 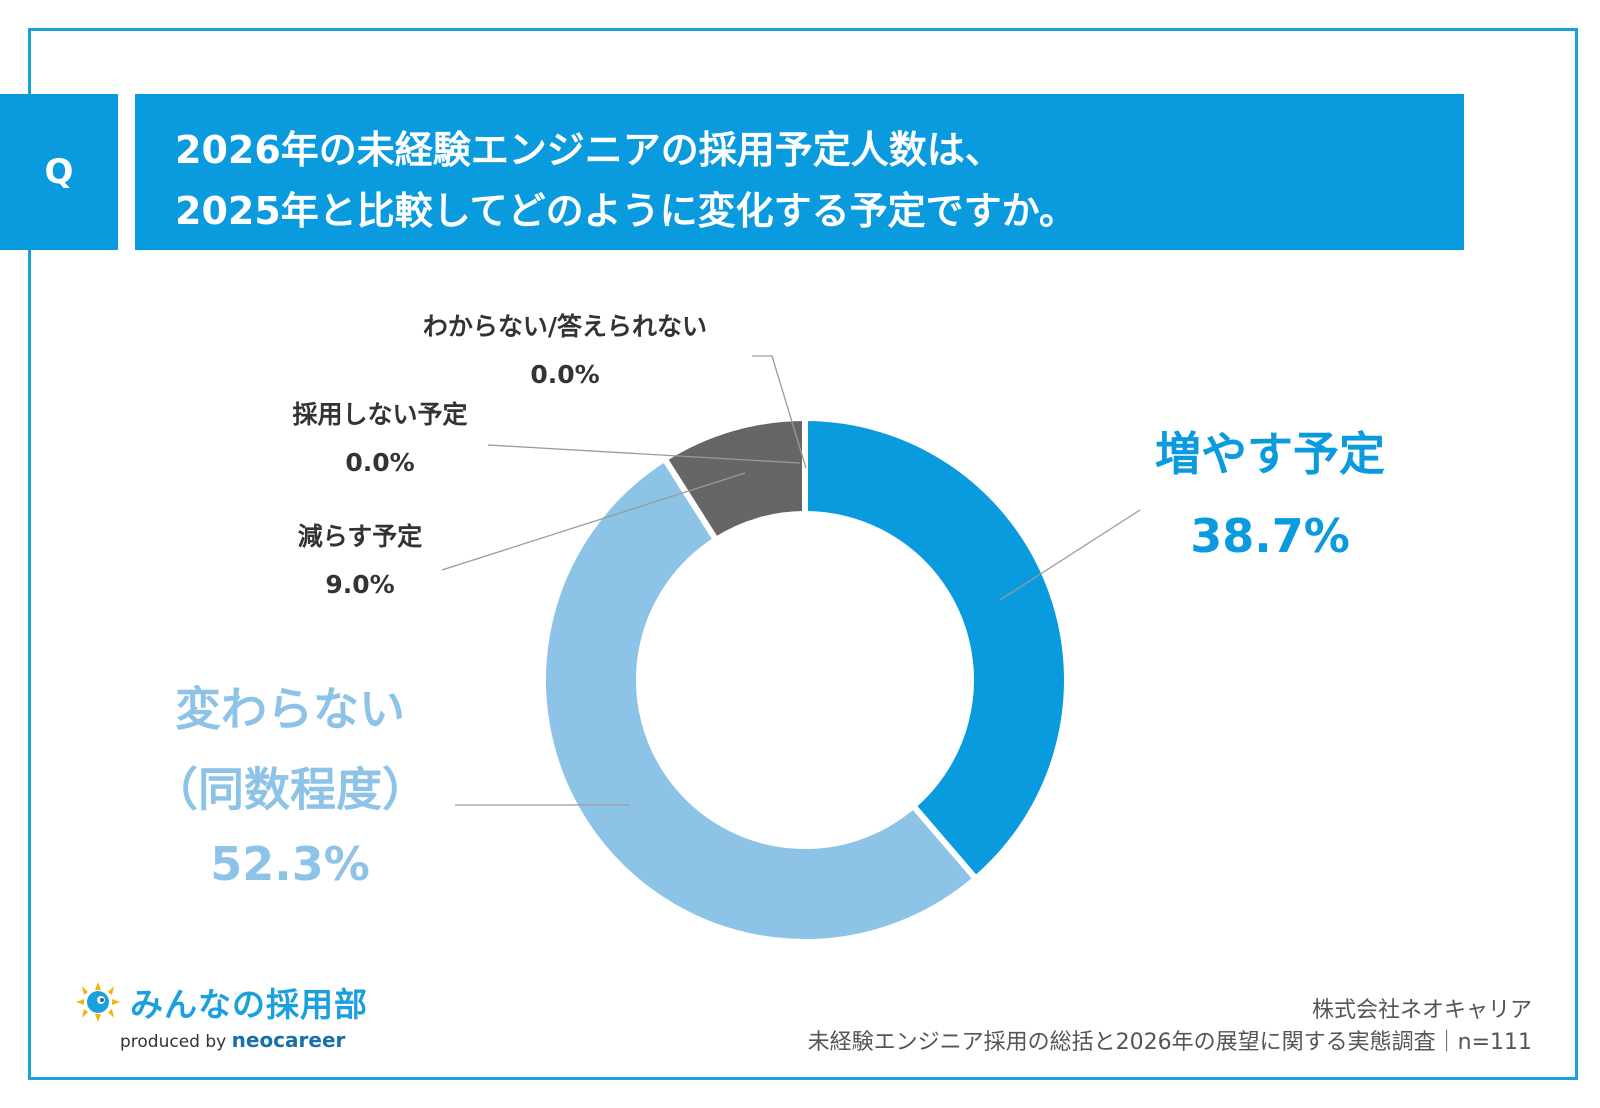 What do you see at coordinates (593, 521) in the screenshot?
I see `leader-line-decrease` at bounding box center [593, 521].